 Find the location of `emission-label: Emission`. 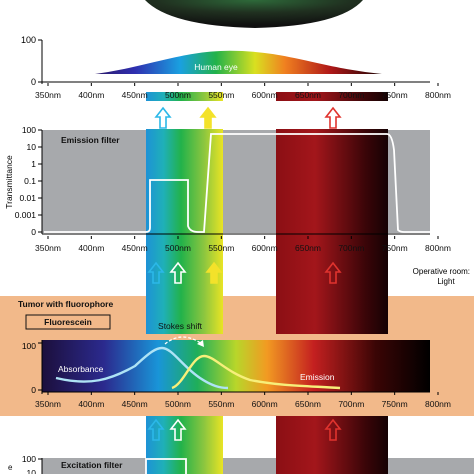

emission-label: Emission is located at coordinates (317, 377).